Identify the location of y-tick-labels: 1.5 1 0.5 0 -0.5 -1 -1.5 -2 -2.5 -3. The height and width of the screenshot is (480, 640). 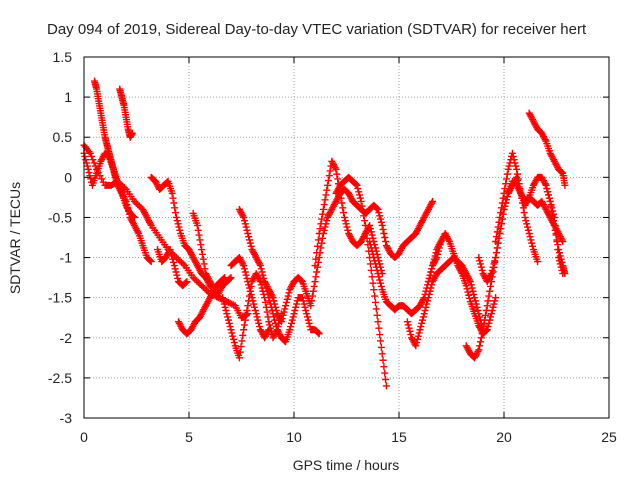
(60, 237).